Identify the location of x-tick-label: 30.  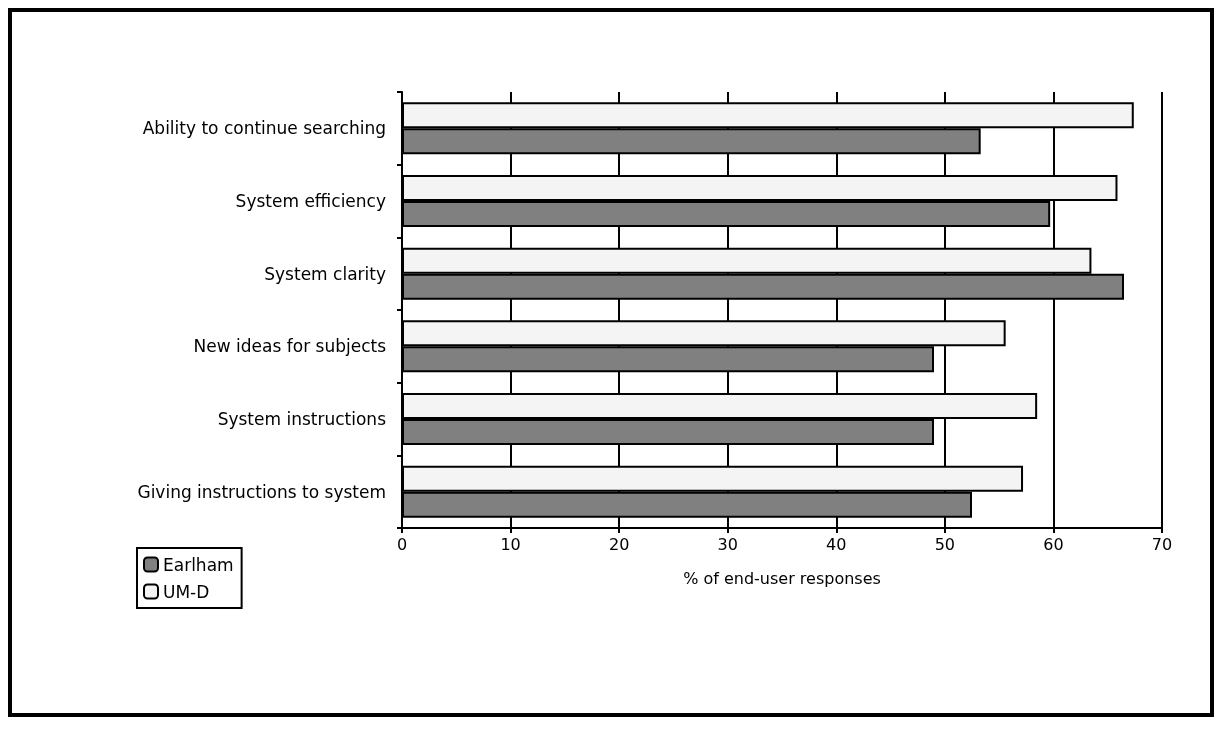
(727, 544).